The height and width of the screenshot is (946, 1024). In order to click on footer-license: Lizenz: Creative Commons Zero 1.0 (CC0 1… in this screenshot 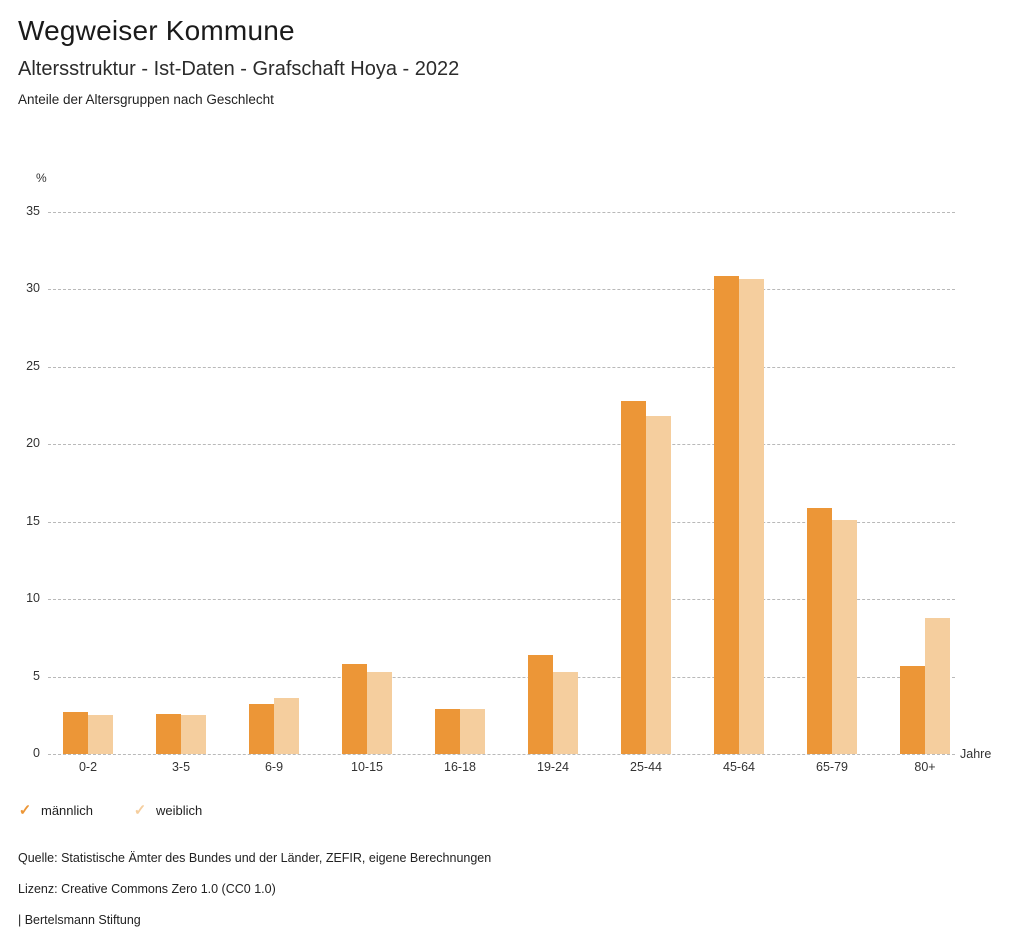, I will do `click(147, 889)`.